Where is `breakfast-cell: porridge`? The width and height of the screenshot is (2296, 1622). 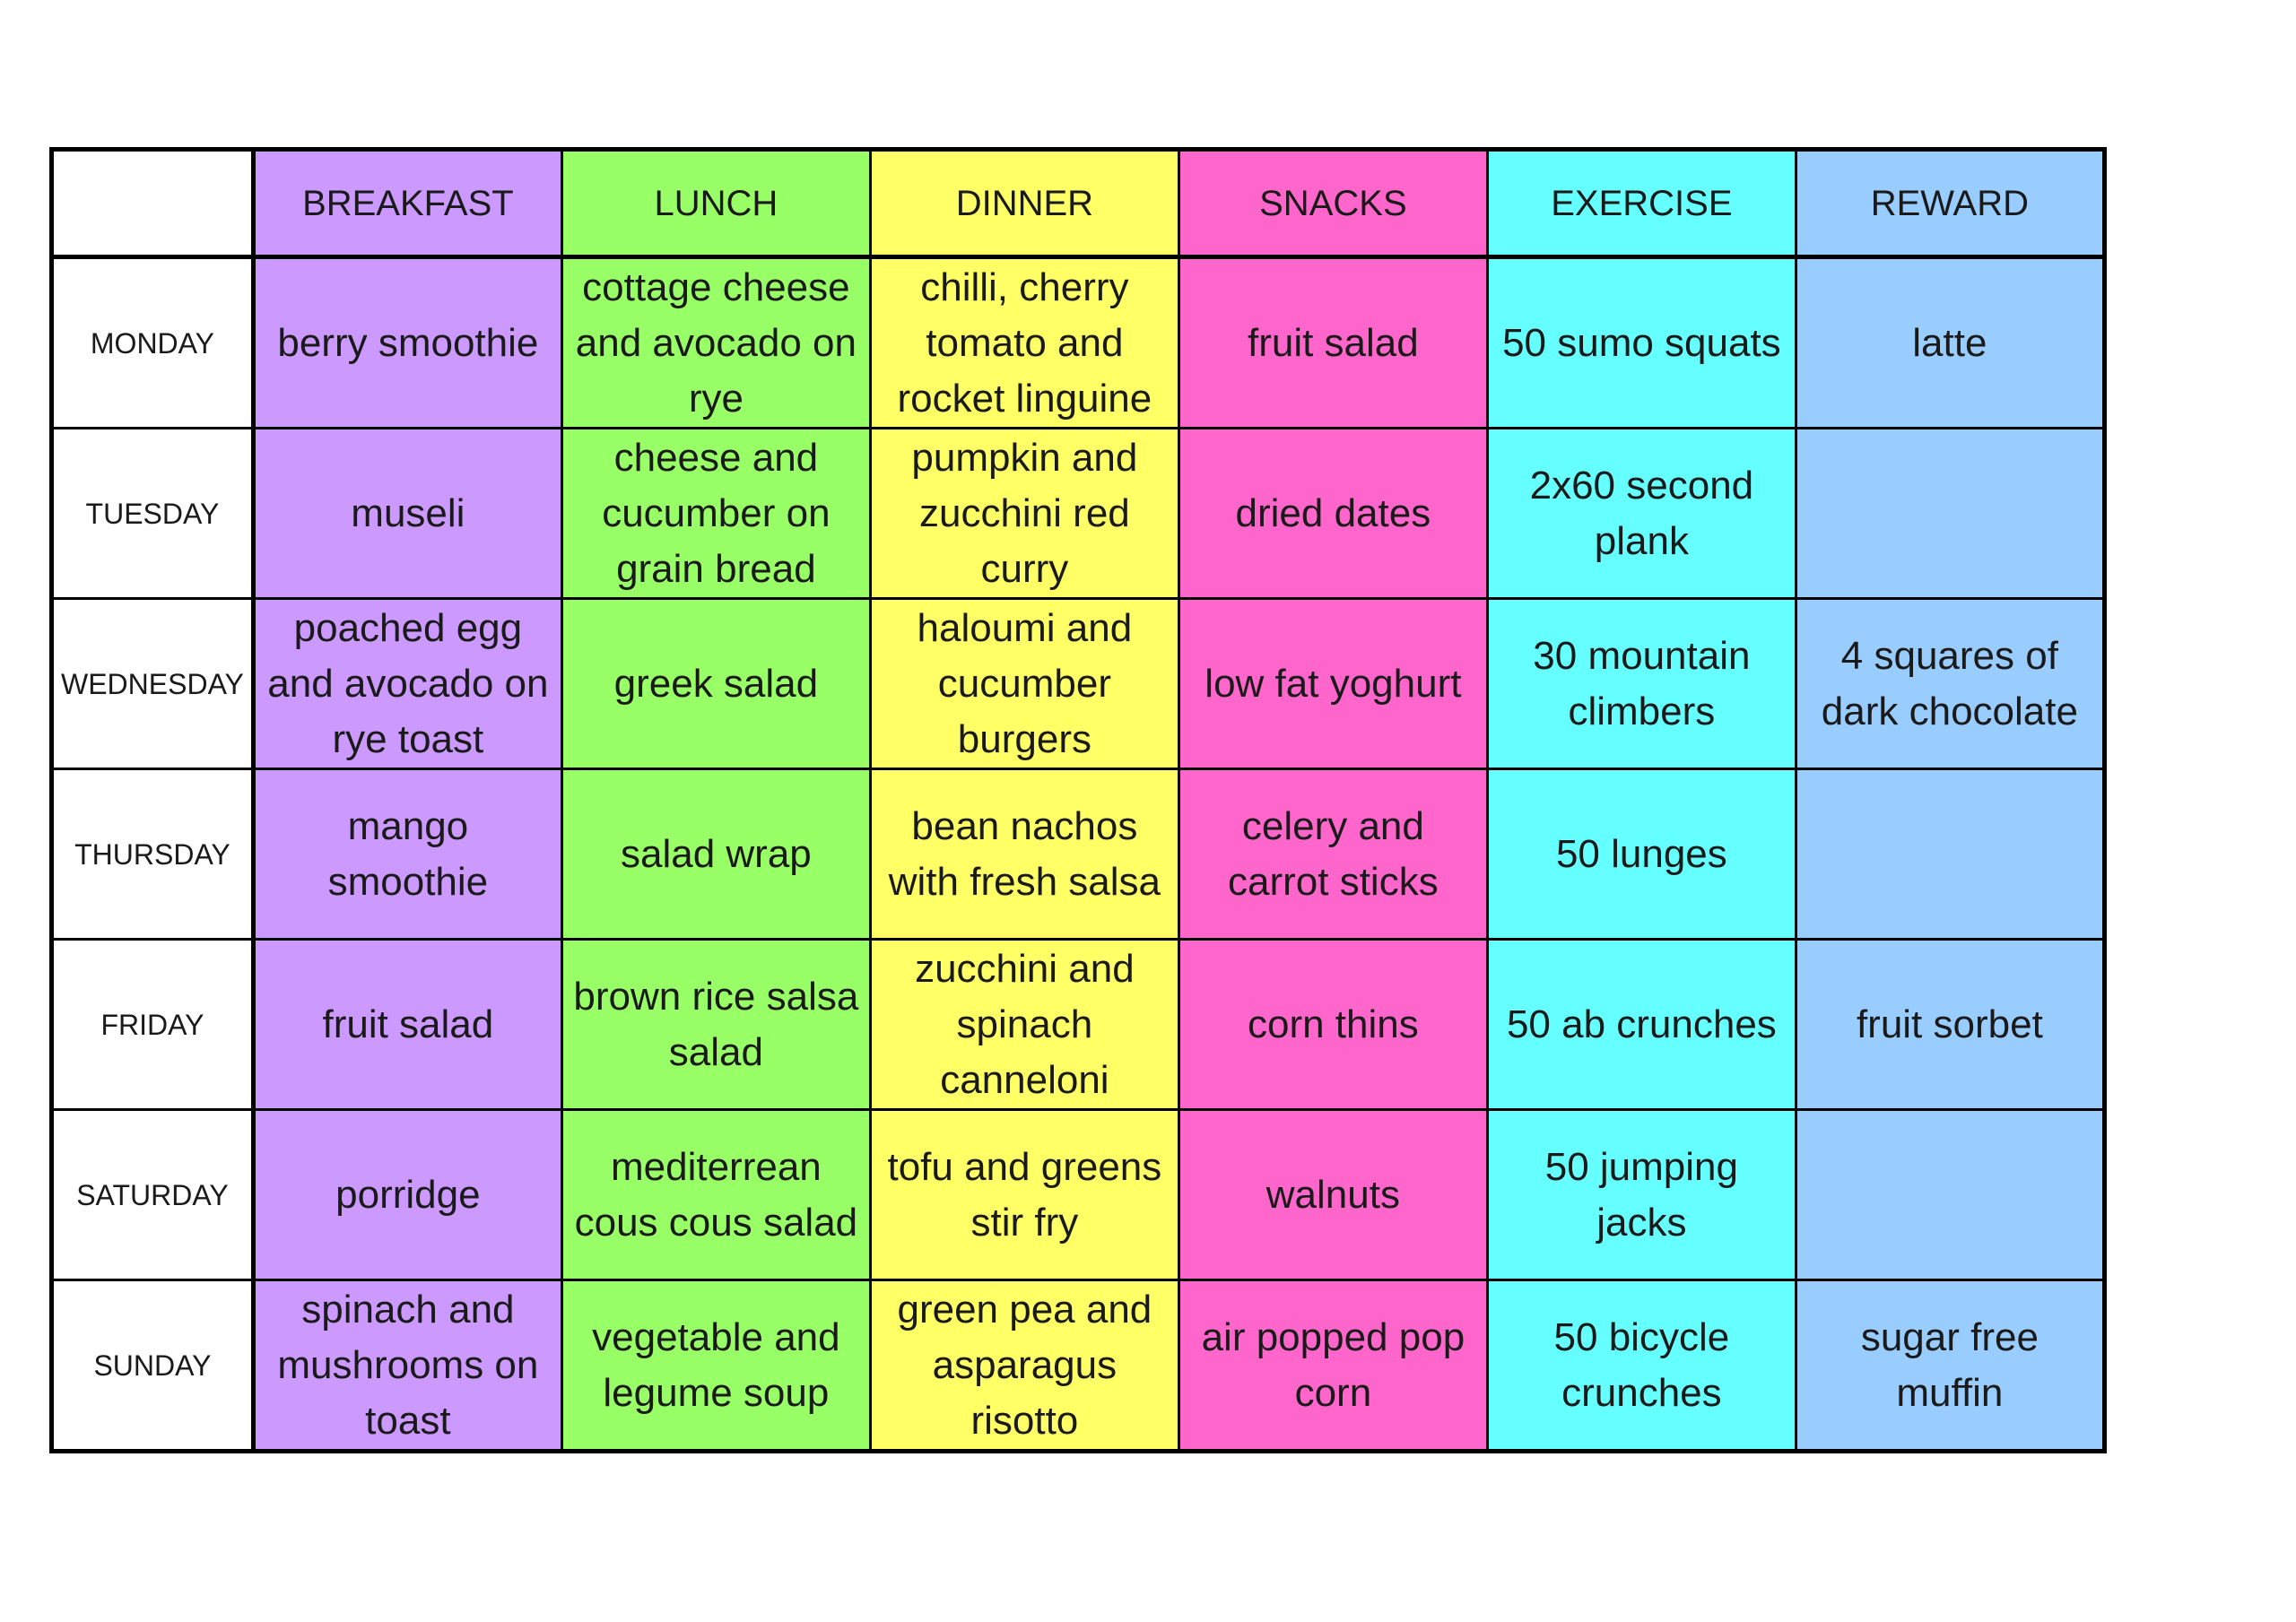
breakfast-cell: porridge is located at coordinates (407, 1194).